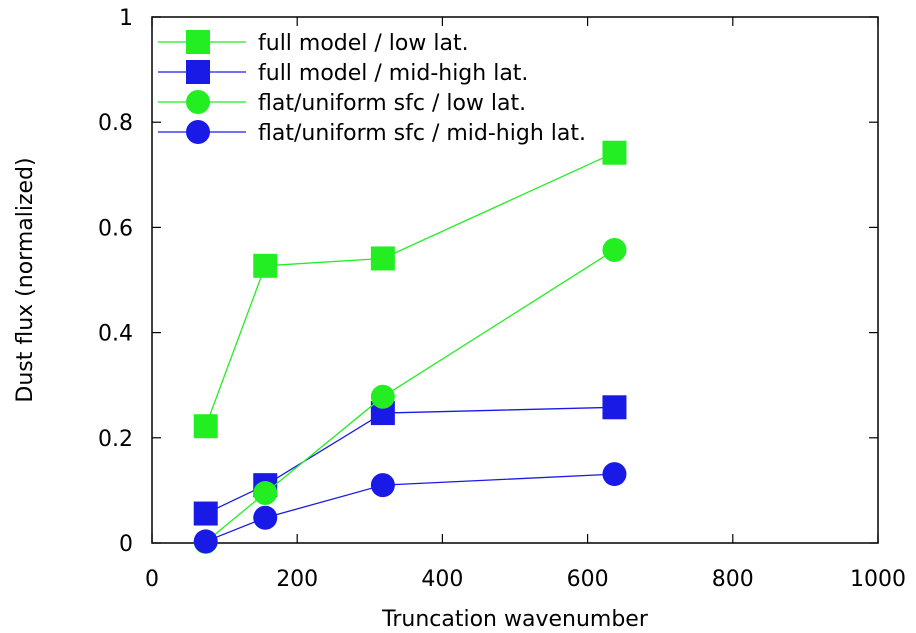 The image size is (916, 633). I want to click on y-tick-label: 0.6, so click(115, 228).